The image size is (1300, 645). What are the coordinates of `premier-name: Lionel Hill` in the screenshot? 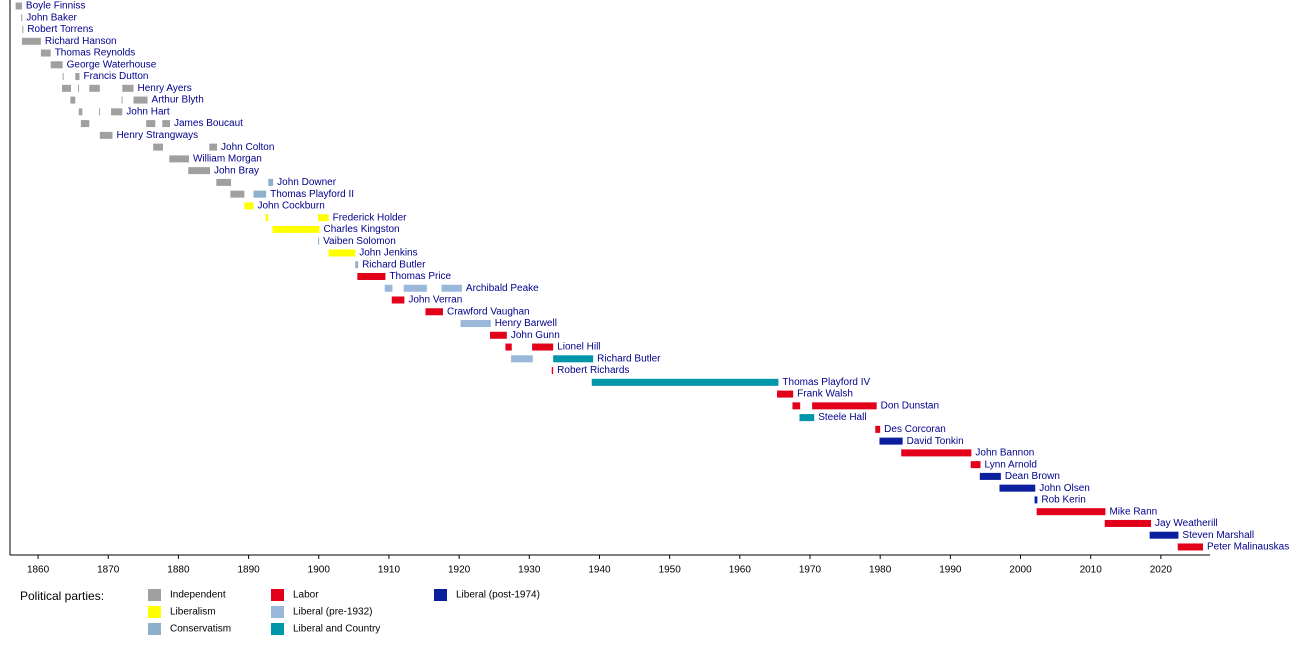 It's located at (578, 347).